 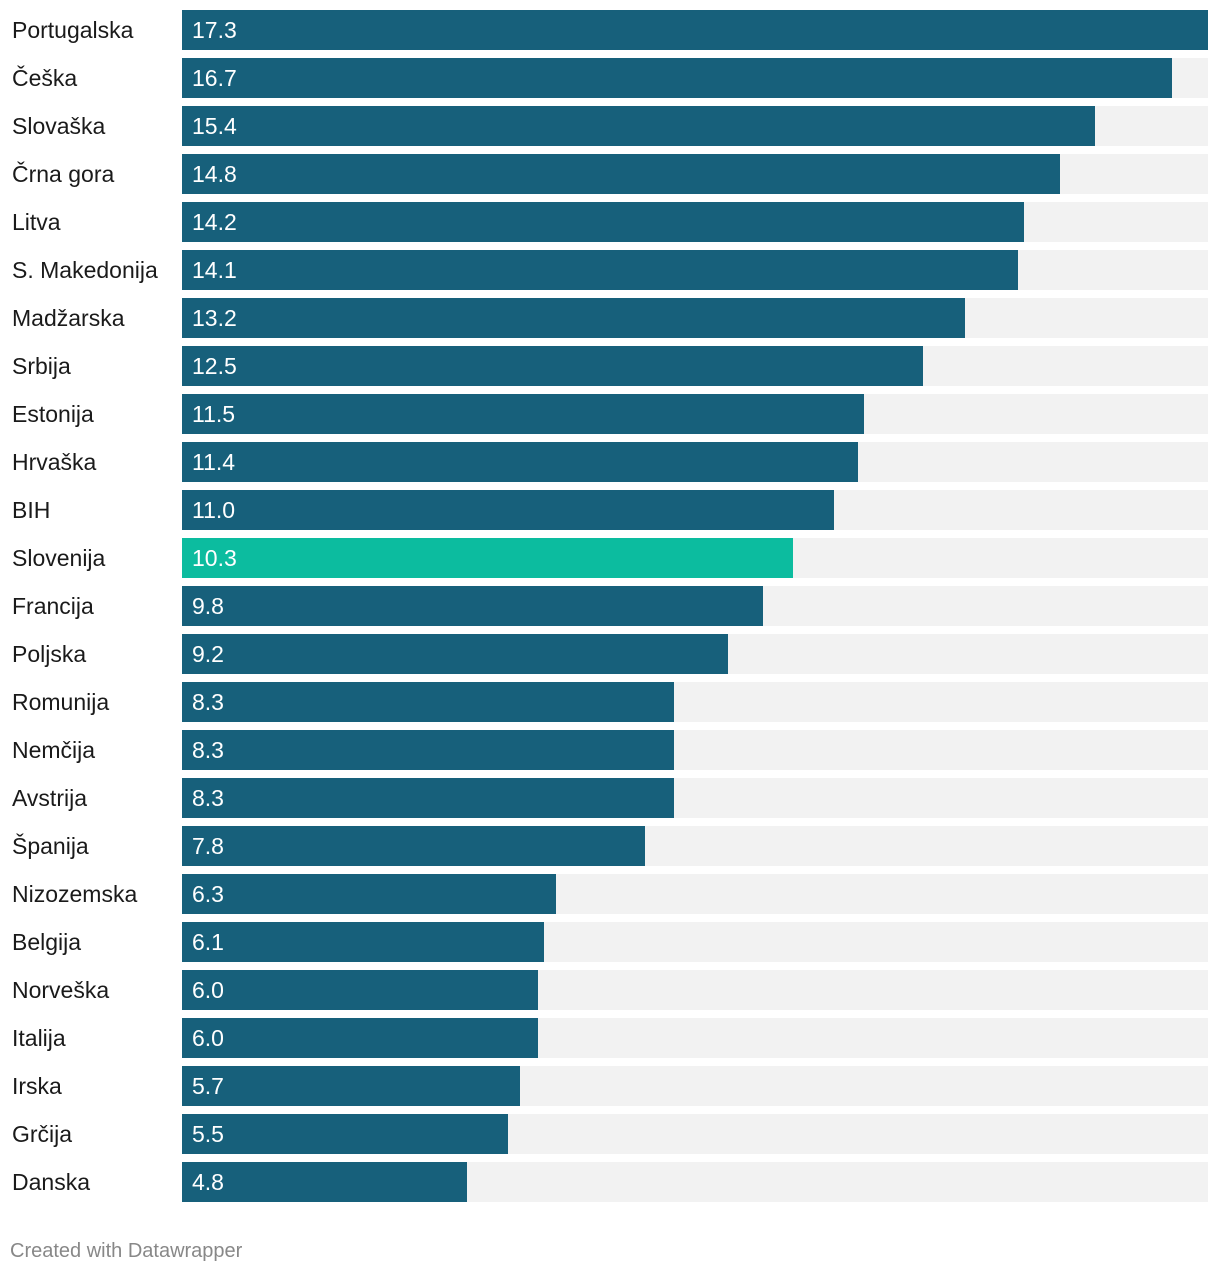 I want to click on category-label: Hrvaška, so click(x=54, y=462).